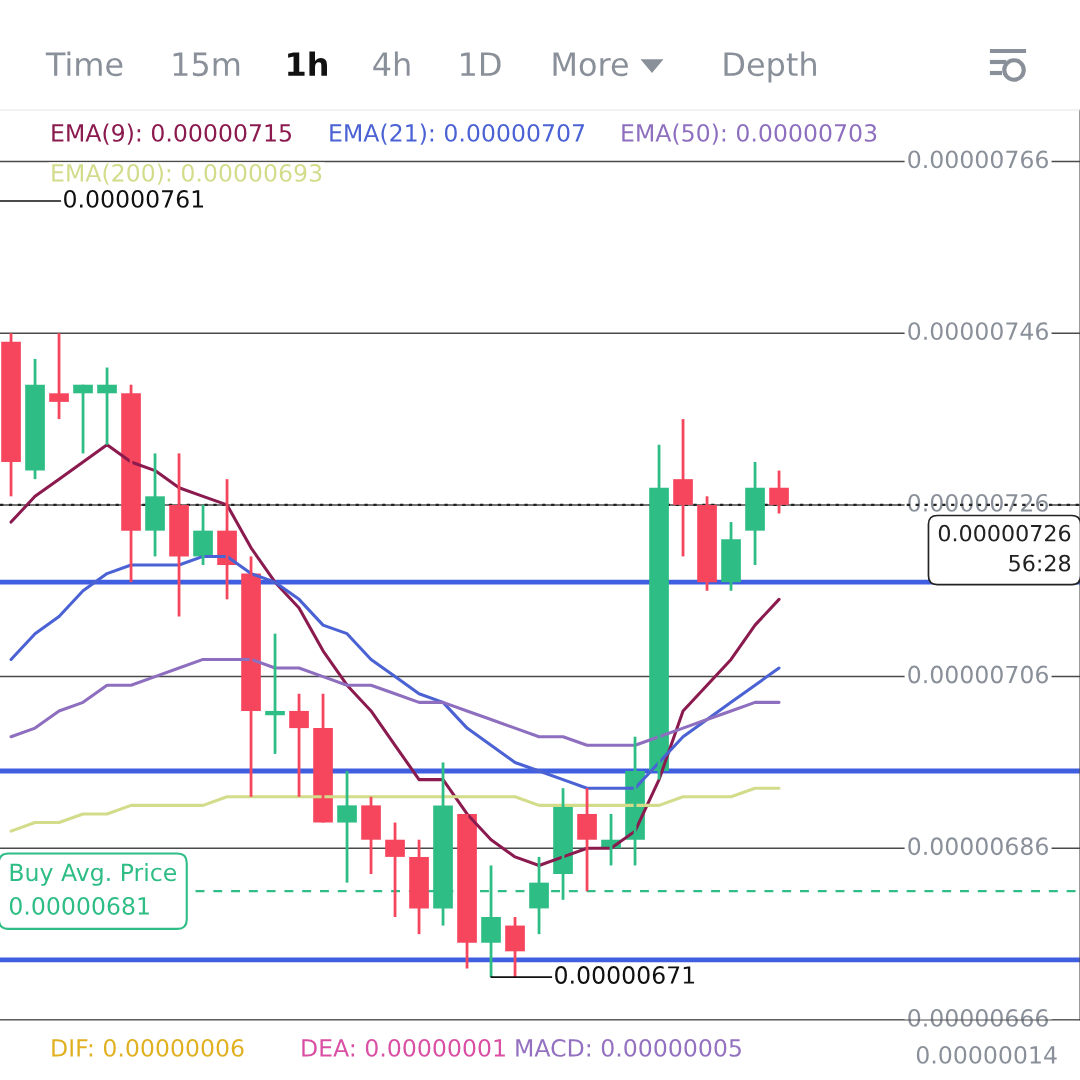 The image size is (1080, 1080). I want to click on text: EMA(21): 0.00000707, so click(457, 134).